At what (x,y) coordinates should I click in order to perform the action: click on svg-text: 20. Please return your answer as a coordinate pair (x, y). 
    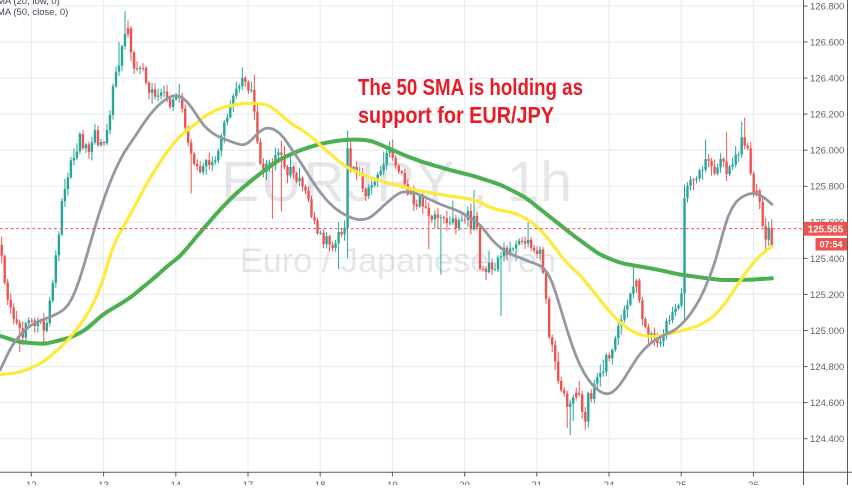
    Looking at the image, I should click on (464, 482).